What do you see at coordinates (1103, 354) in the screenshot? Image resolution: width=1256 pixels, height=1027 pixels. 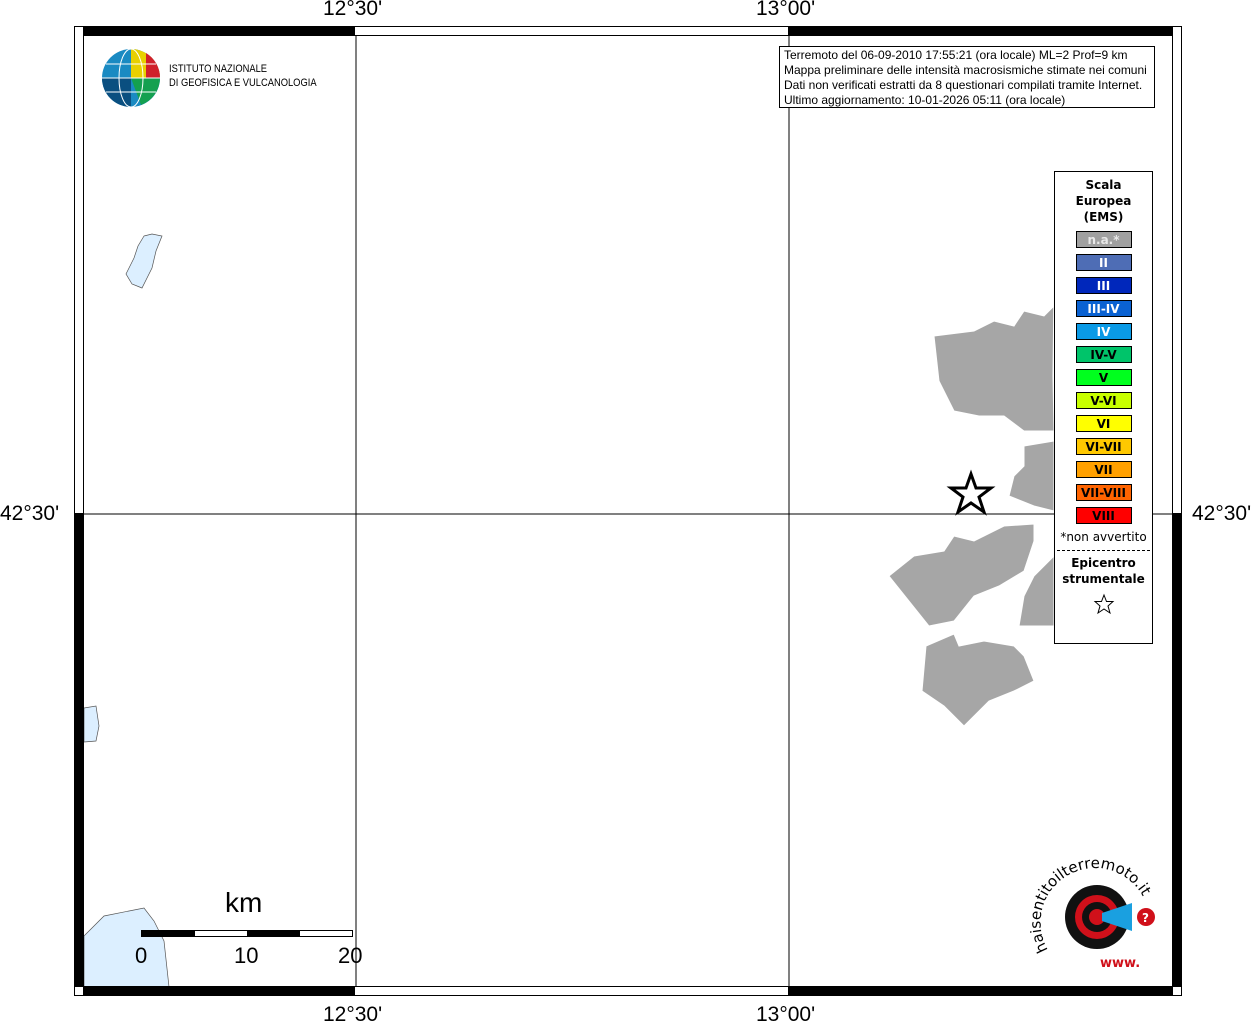 I see `legend-swatch-iv-v: IV-V` at bounding box center [1103, 354].